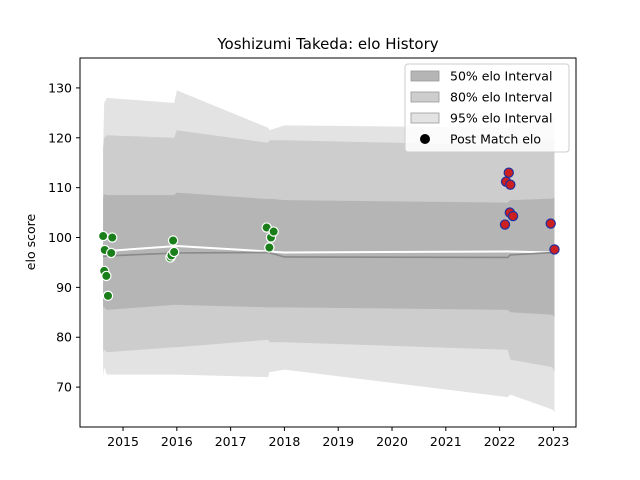 This screenshot has height=480, width=640. What do you see at coordinates (64, 287) in the screenshot?
I see `y-tick-label: 90` at bounding box center [64, 287].